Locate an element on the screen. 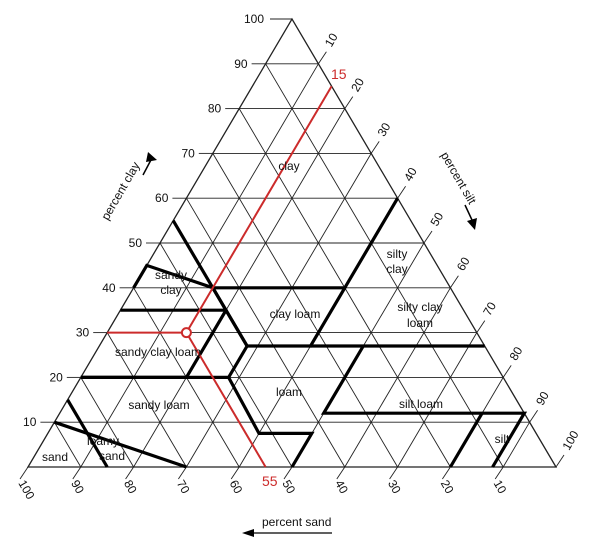  silt-tick-label: 70 is located at coordinates (489, 308).